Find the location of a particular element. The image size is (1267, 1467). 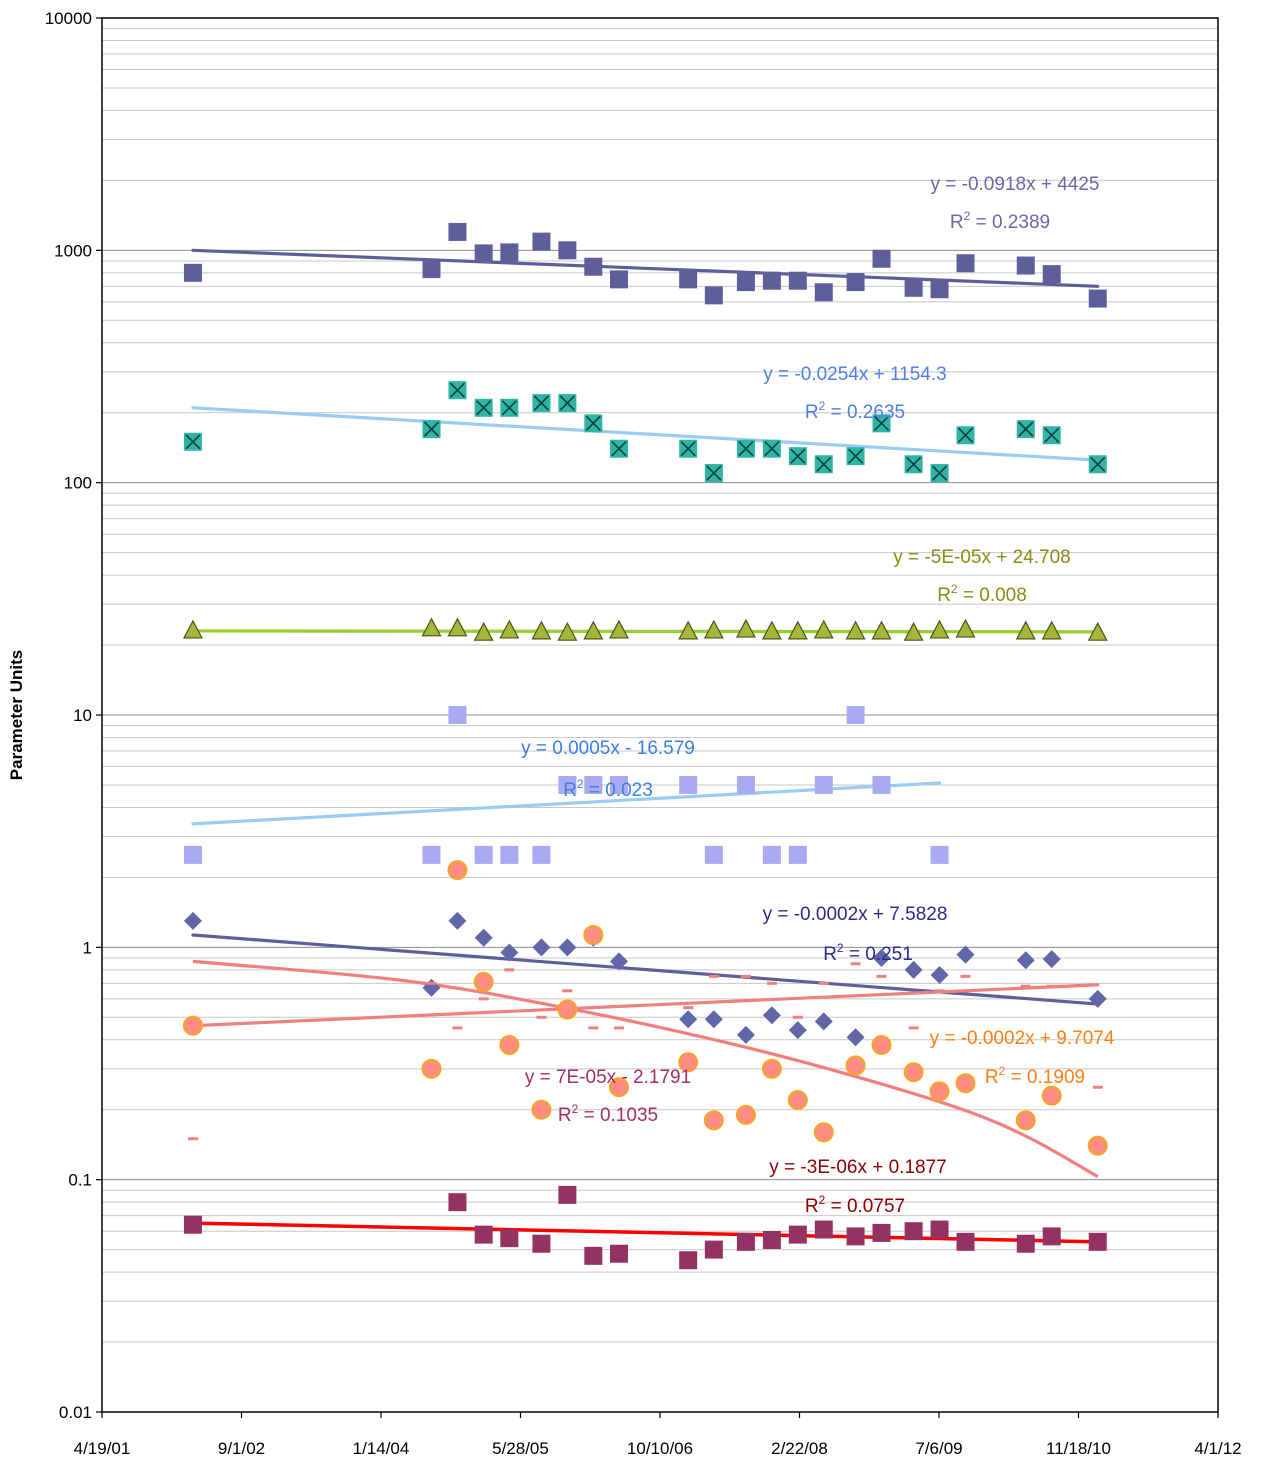

trendline-equation: y = -5E-05x + 24.708 is located at coordinates (981, 557).